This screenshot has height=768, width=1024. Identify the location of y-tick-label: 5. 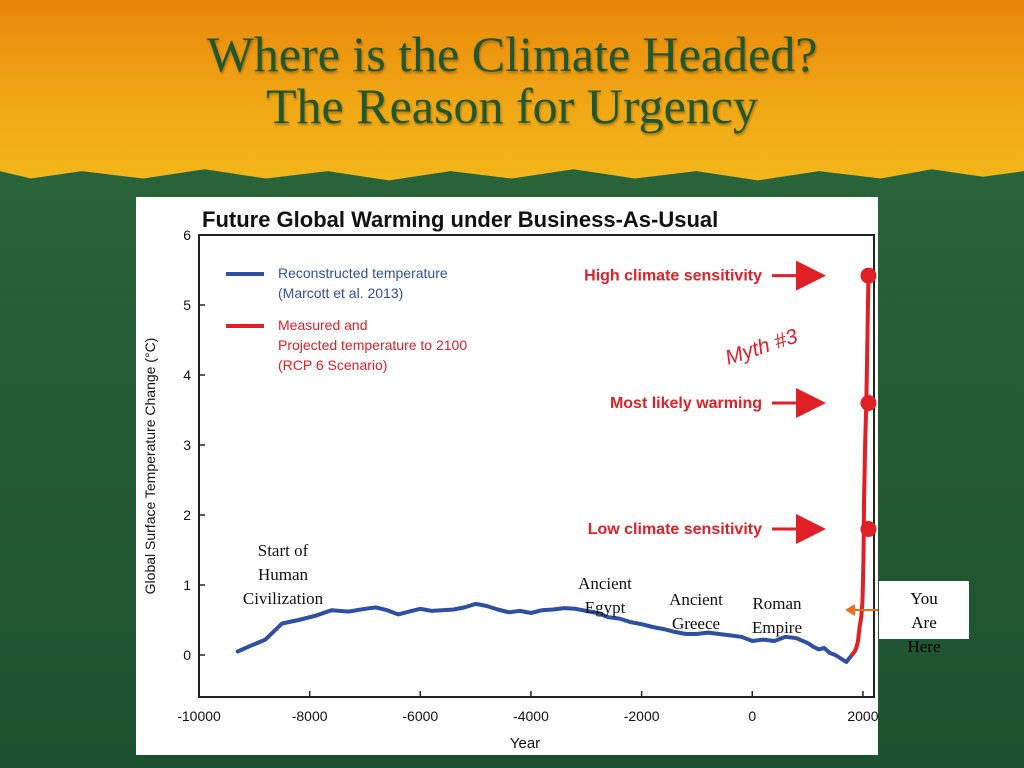
(187, 305).